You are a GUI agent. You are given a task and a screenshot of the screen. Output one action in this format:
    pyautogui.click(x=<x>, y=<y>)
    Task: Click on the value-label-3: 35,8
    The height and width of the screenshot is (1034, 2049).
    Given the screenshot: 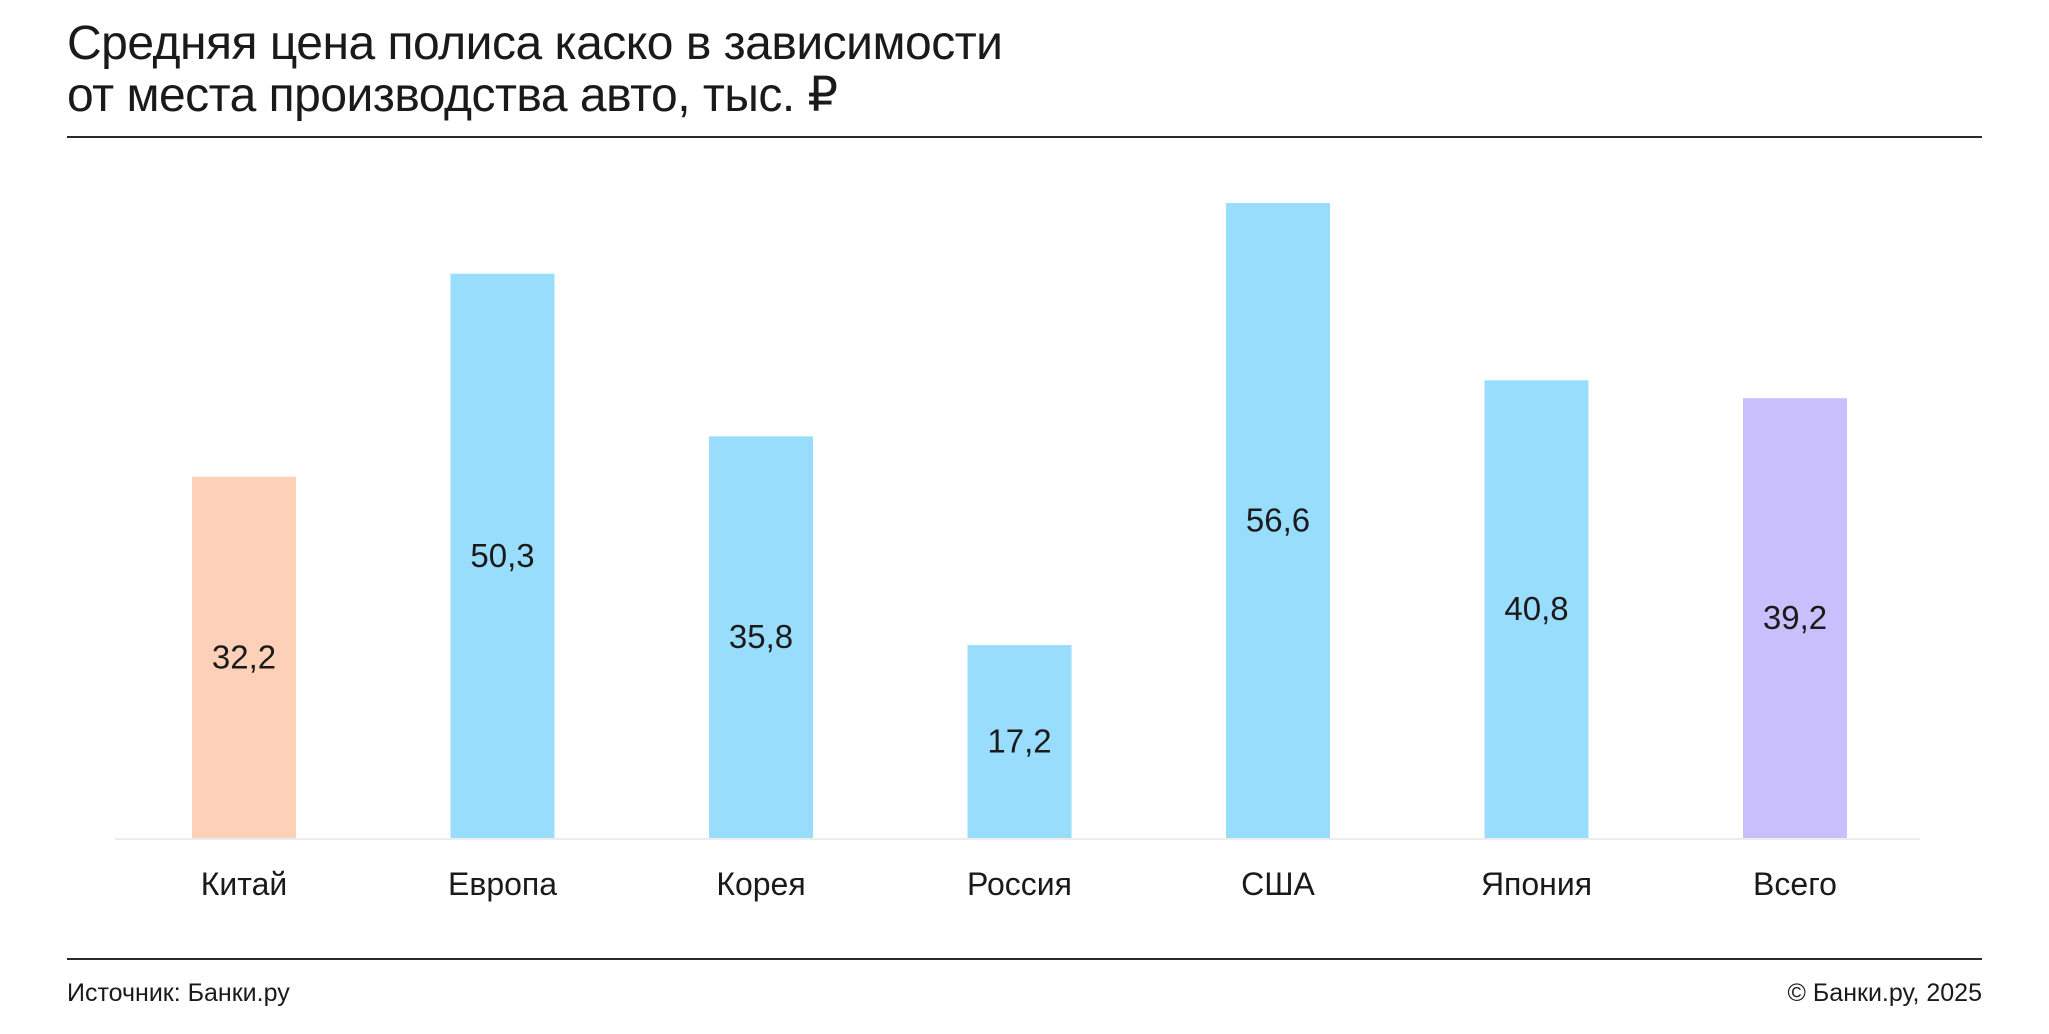 What is the action you would take?
    pyautogui.click(x=761, y=636)
    